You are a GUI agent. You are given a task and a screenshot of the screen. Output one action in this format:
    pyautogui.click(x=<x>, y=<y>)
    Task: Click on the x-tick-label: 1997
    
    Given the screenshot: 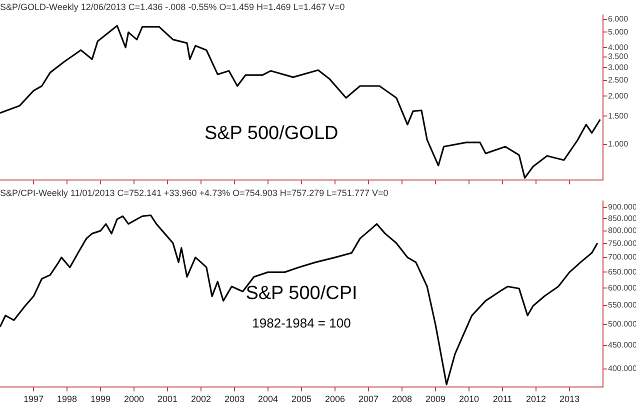 What is the action you would take?
    pyautogui.click(x=34, y=399)
    